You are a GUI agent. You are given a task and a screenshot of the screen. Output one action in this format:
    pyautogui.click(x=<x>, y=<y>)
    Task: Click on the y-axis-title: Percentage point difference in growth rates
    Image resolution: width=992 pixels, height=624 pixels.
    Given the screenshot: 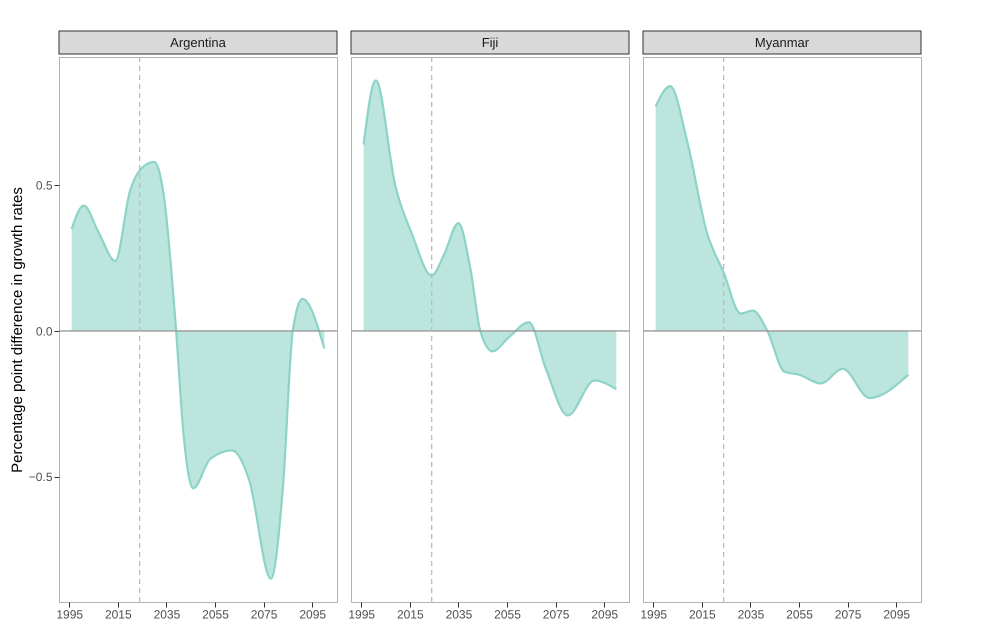 What is the action you would take?
    pyautogui.click(x=17, y=330)
    